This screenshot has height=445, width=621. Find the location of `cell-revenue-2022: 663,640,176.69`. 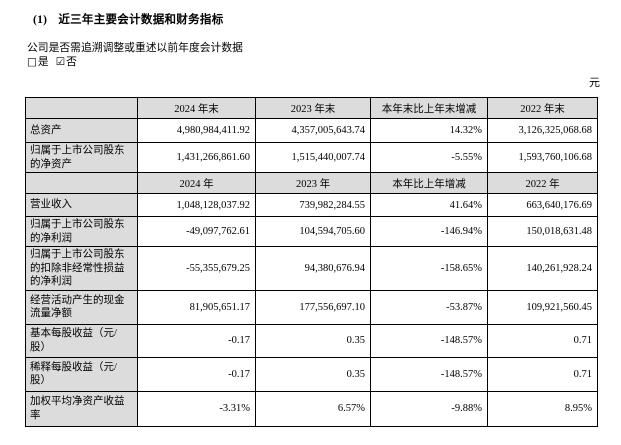

cell-revenue-2022: 663,640,176.69 is located at coordinates (542, 205).